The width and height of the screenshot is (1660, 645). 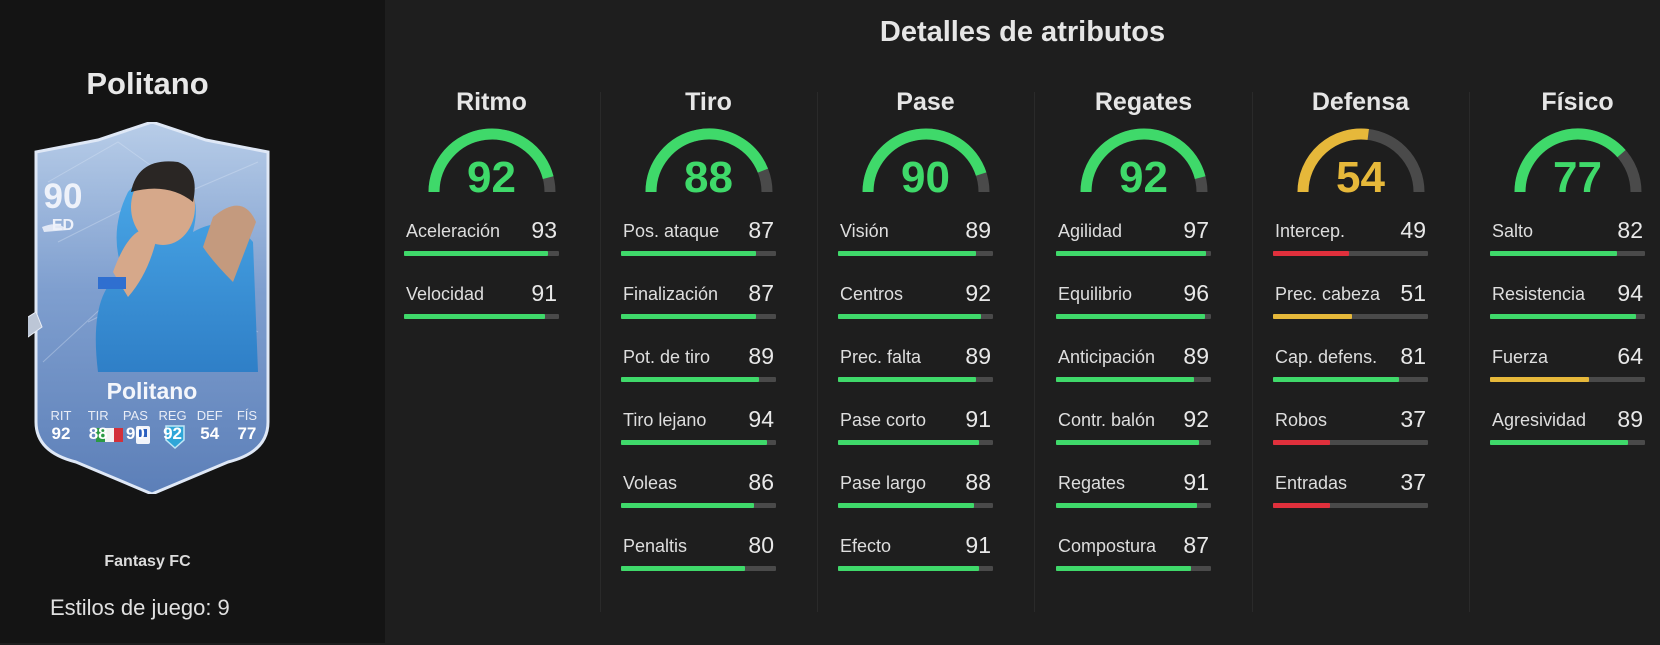 I want to click on page-title: Detalles de atributos, so click(x=1022, y=32).